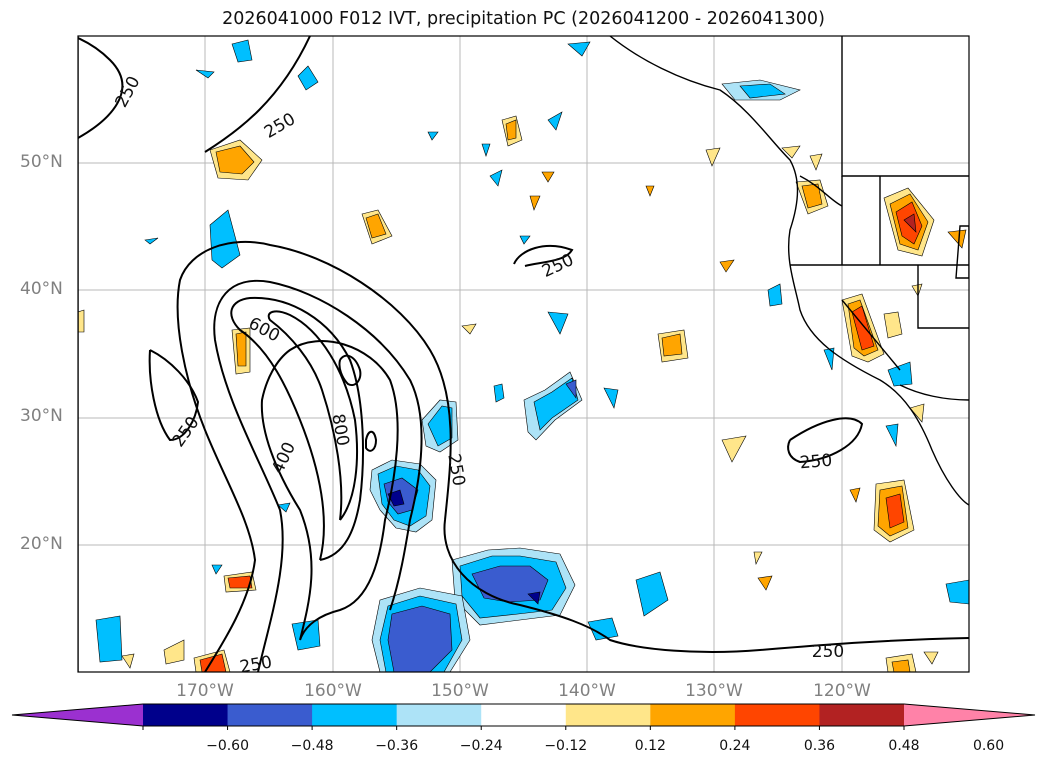 This screenshot has width=1047, height=765. What do you see at coordinates (566, 746) in the screenshot?
I see `colorbar-tick-label: −0.12` at bounding box center [566, 746].